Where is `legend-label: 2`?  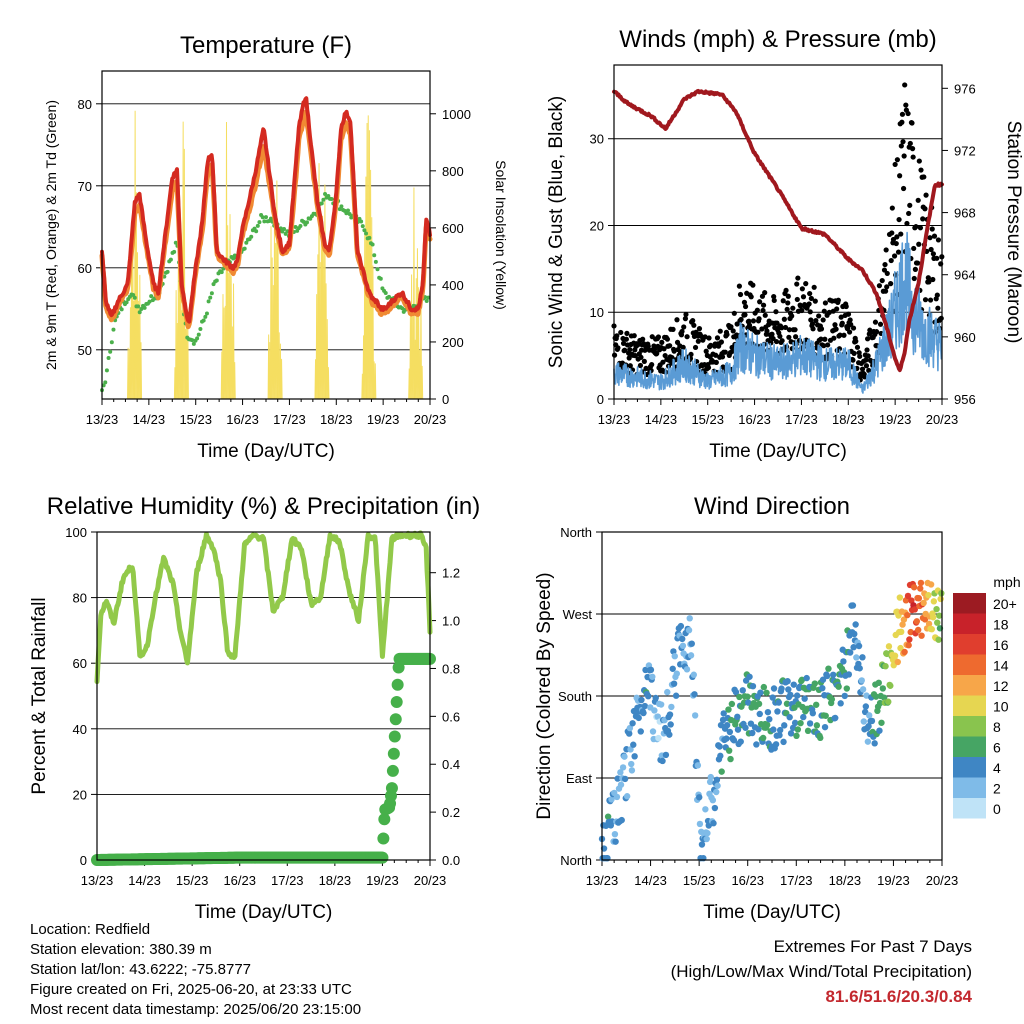
legend-label: 2 is located at coordinates (997, 789).